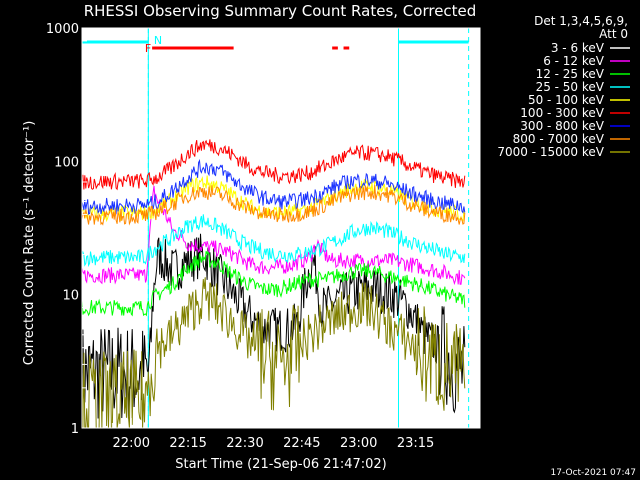  I want to click on flare-flag-label: F, so click(148, 48).